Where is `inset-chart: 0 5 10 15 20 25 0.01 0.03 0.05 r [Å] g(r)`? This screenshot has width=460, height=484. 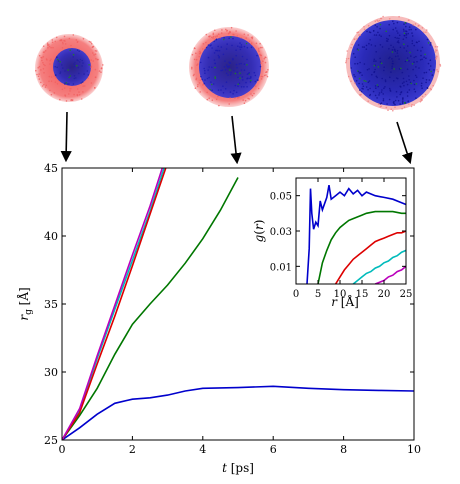
inset-chart: 0 5 10 15 20 25 0.01 0.03 0.05 r [Å] g(r) is located at coordinates (332, 243).